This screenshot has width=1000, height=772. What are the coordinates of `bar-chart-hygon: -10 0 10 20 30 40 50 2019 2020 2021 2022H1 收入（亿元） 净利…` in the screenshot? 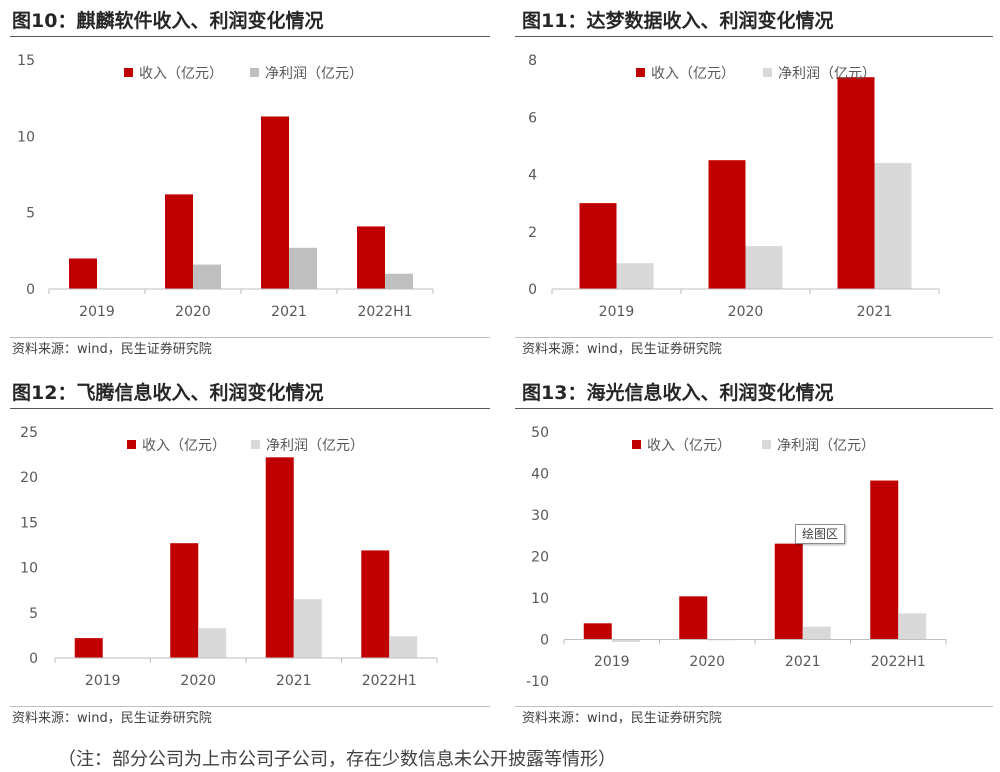 It's located at (736, 557).